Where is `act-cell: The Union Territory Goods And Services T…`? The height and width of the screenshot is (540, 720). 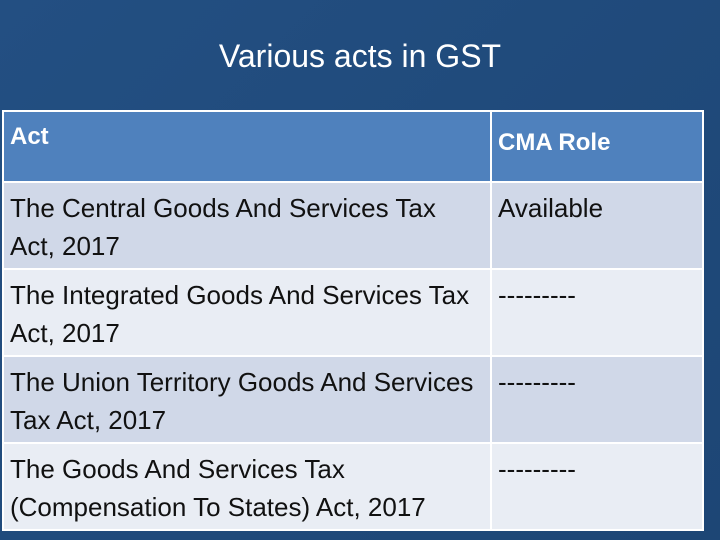 act-cell: The Union Territory Goods And Services T… is located at coordinates (247, 399).